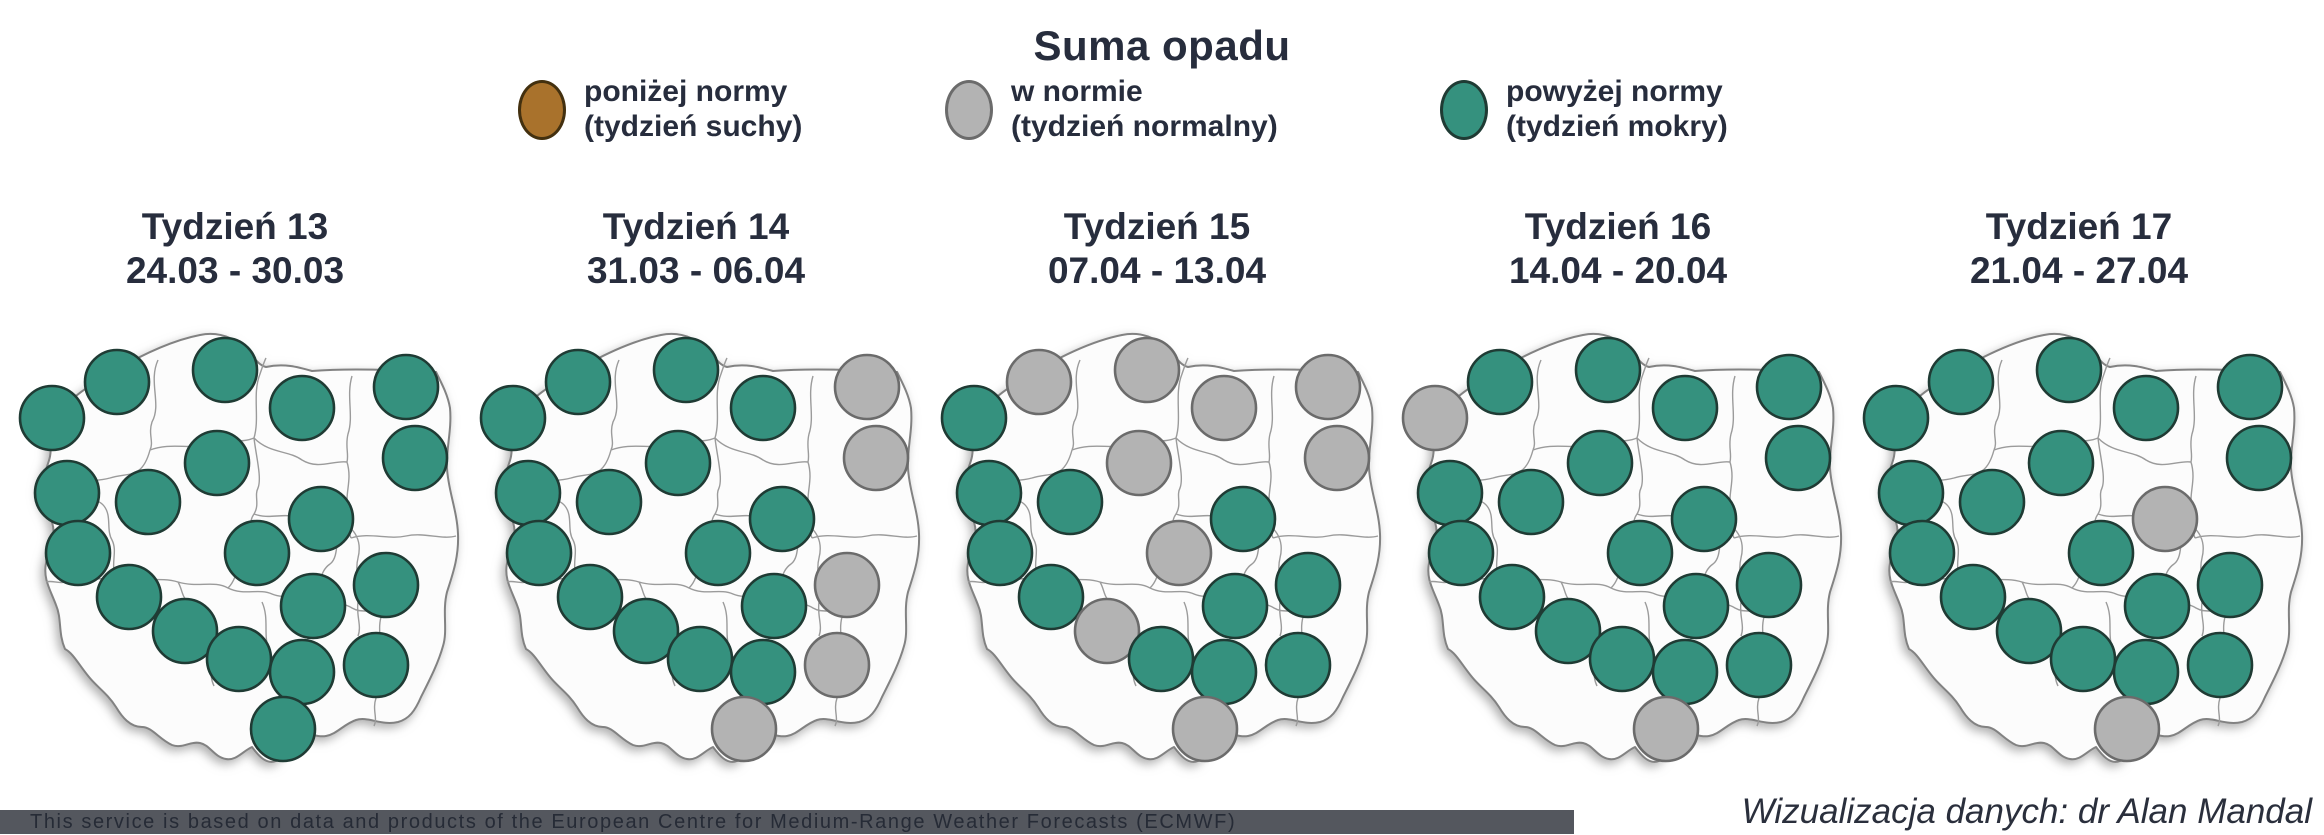 This screenshot has width=2324, height=835. Describe the element at coordinates (1464, 110) in the screenshot. I see `above-norm-marker-icon` at that location.